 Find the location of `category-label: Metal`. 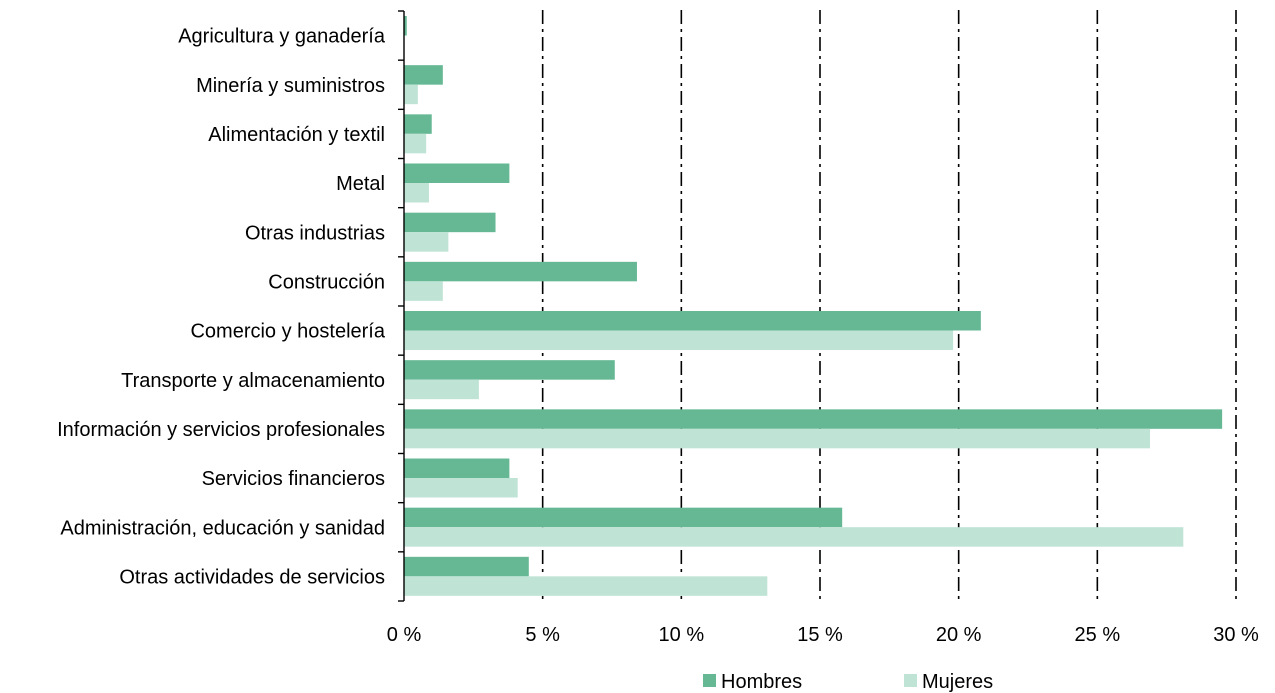

category-label: Metal is located at coordinates (360, 184).